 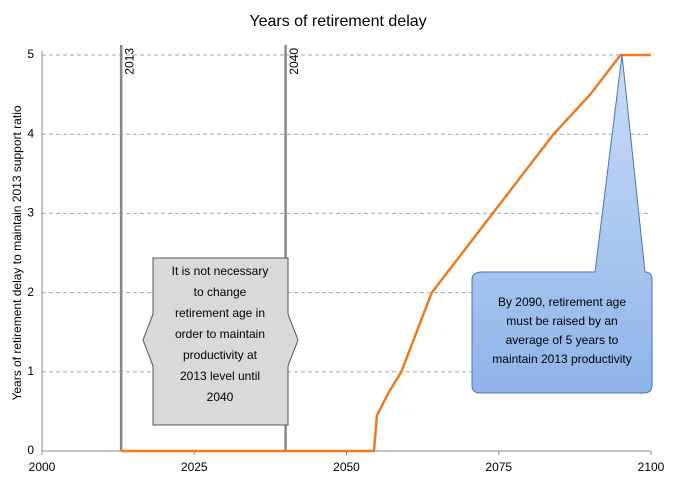 I want to click on chart-title: Years of retirement delay, so click(x=337, y=21).